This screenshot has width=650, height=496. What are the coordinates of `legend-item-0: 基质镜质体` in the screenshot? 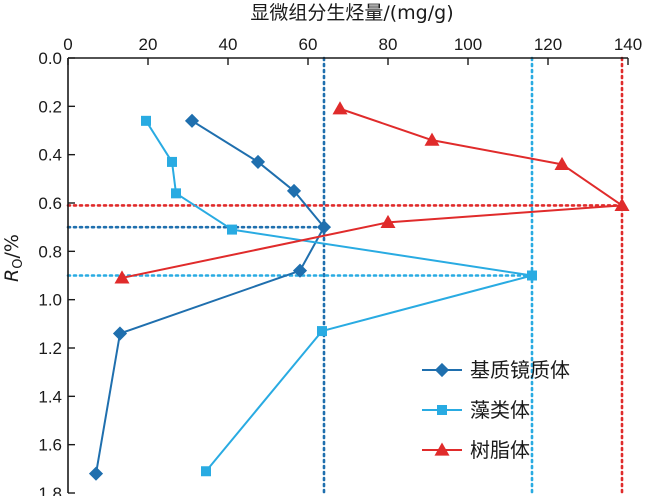 It's located at (496, 370).